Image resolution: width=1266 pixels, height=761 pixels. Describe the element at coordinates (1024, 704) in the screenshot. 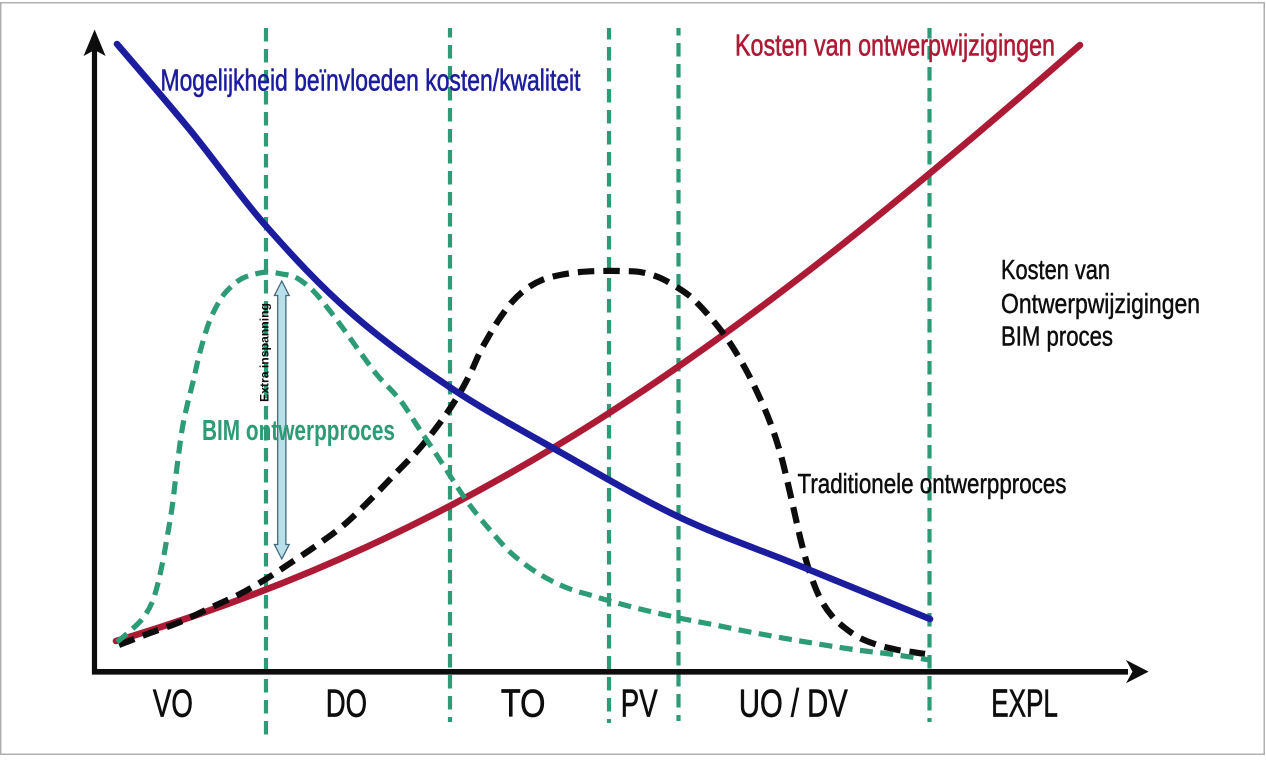

I see `svg-text: EXPL` at that location.